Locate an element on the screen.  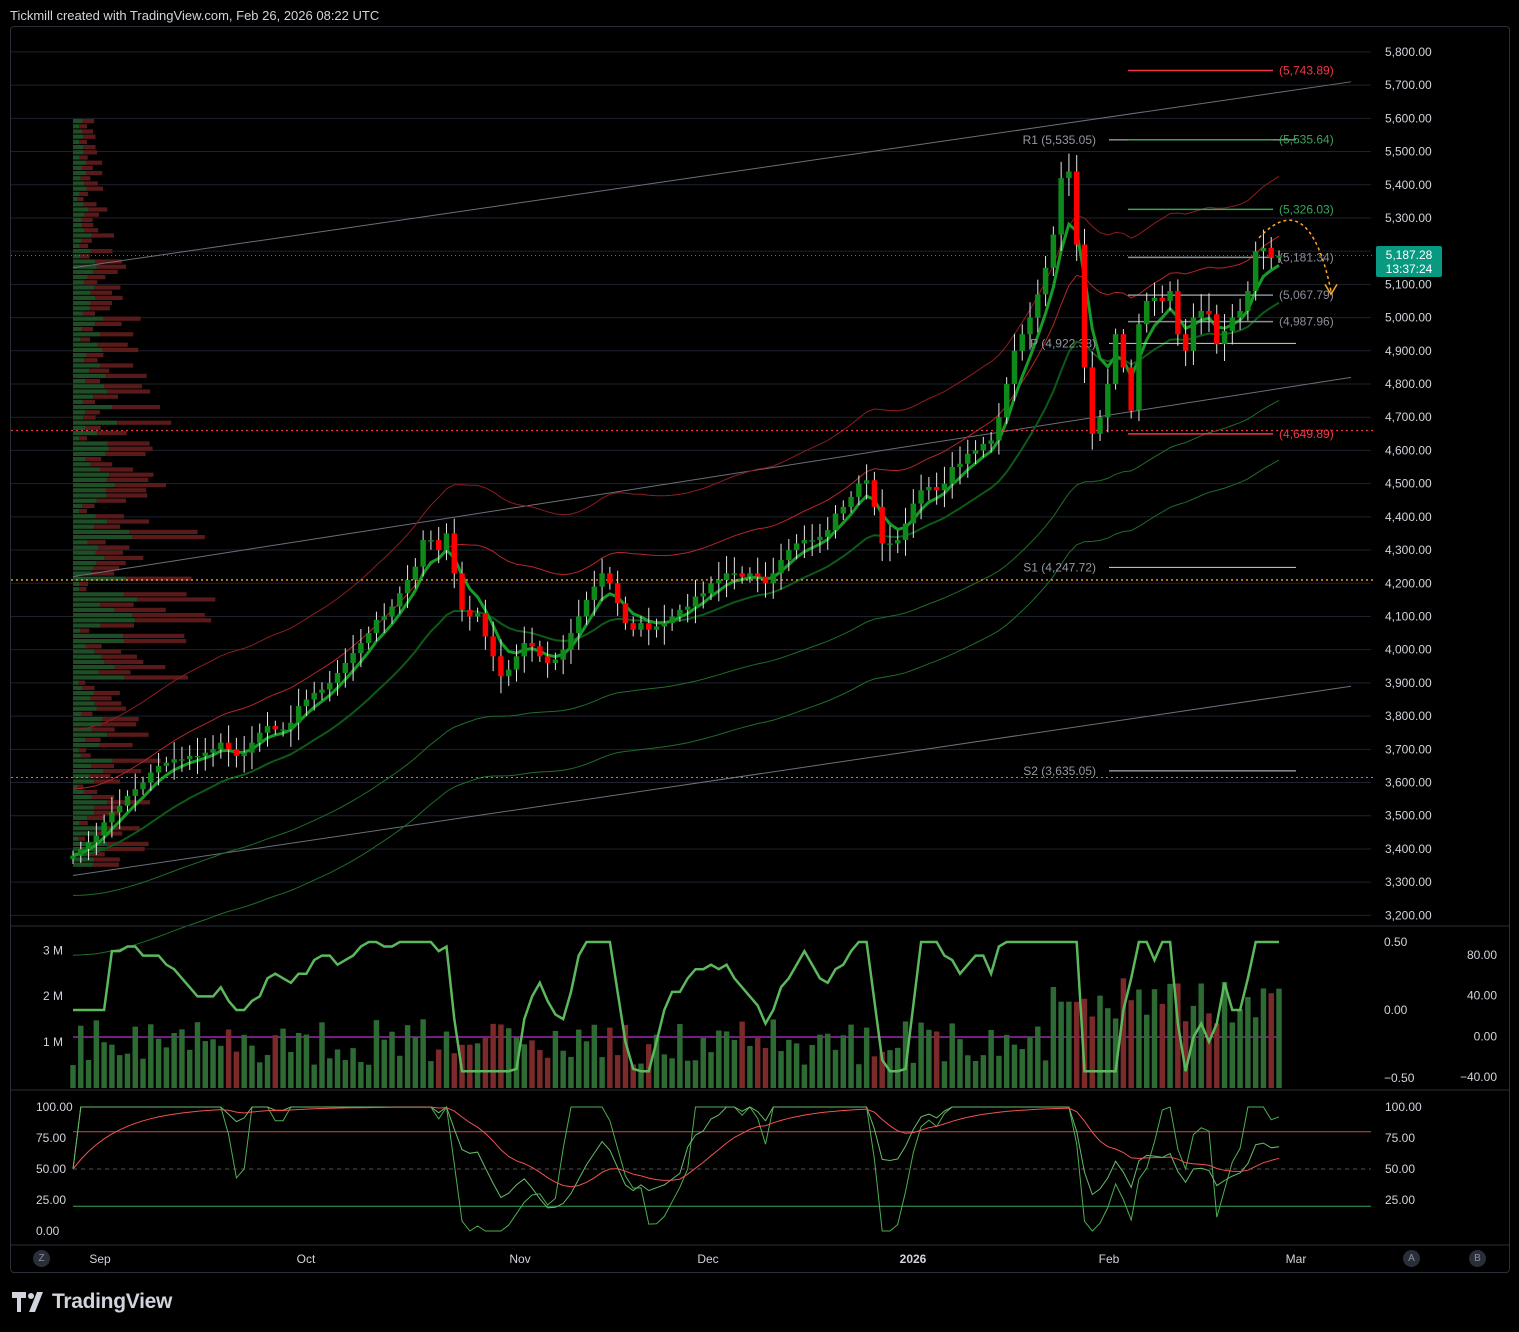
price-tick-label: 4,400.00 is located at coordinates (1408, 517).